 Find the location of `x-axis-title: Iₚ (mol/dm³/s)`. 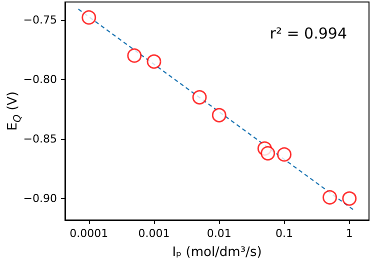

x-axis-title: Iₚ (mol/dm³/s) is located at coordinates (217, 252).